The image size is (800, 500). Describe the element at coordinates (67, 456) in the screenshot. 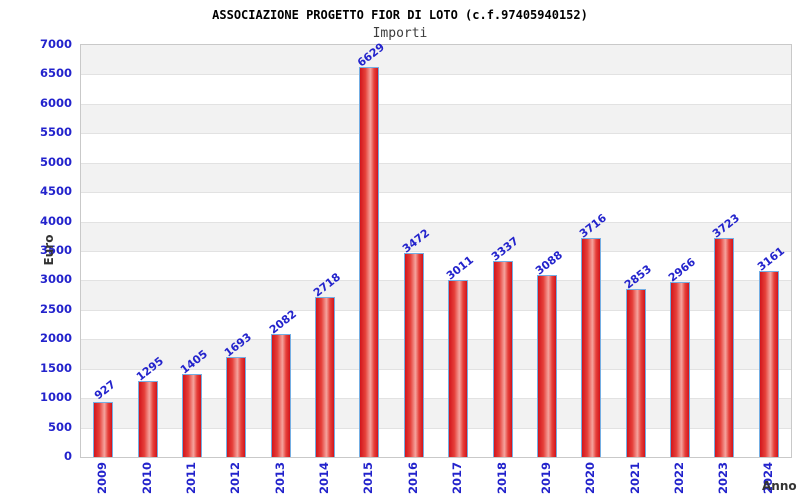

I see `y-tick-label-0: 0` at that location.